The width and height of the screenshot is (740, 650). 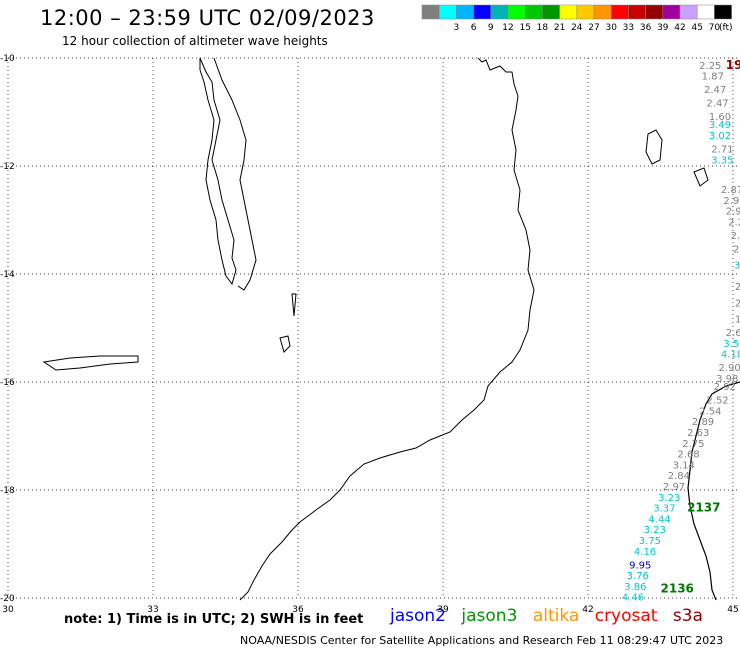 I want to click on track-id-label: 2136, so click(x=677, y=589).